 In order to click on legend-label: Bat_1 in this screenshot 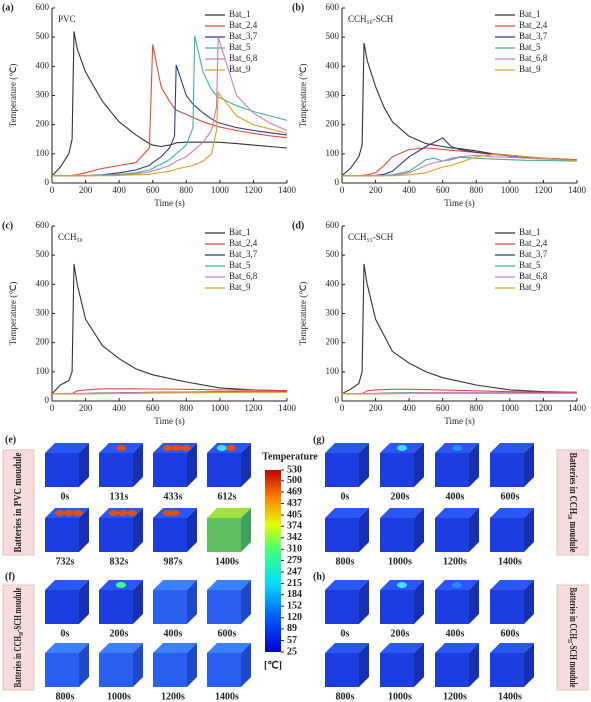, I will do `click(240, 14)`.